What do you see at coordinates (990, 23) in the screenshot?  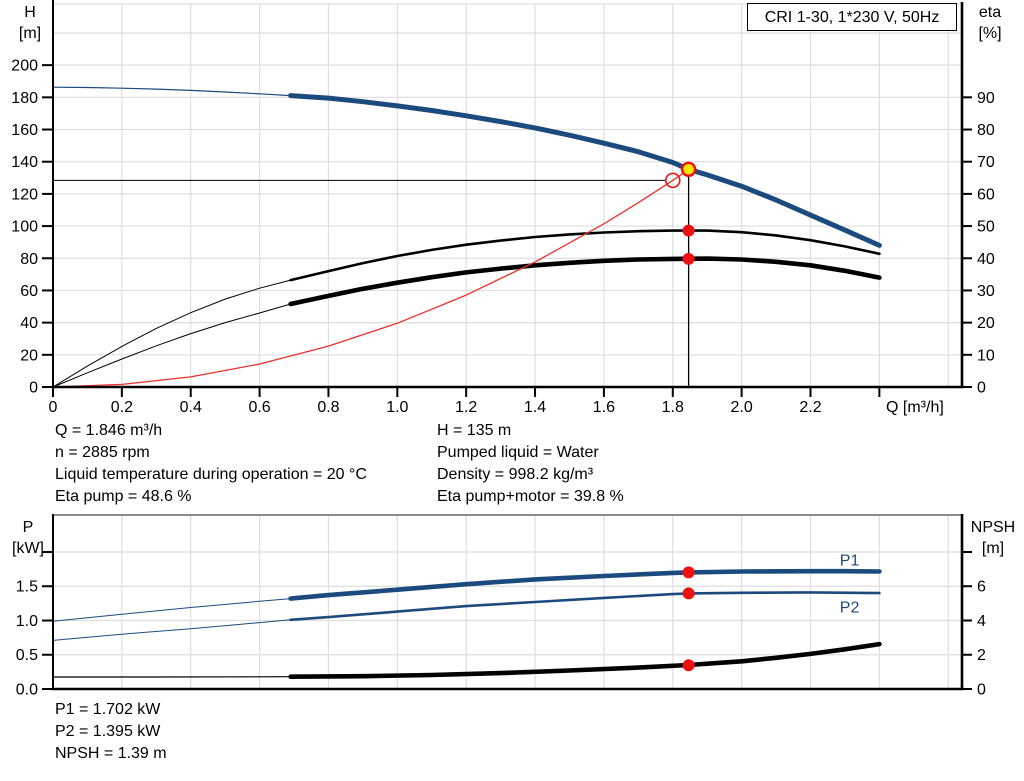 I see `eta-axis-title: eta [%]` at bounding box center [990, 23].